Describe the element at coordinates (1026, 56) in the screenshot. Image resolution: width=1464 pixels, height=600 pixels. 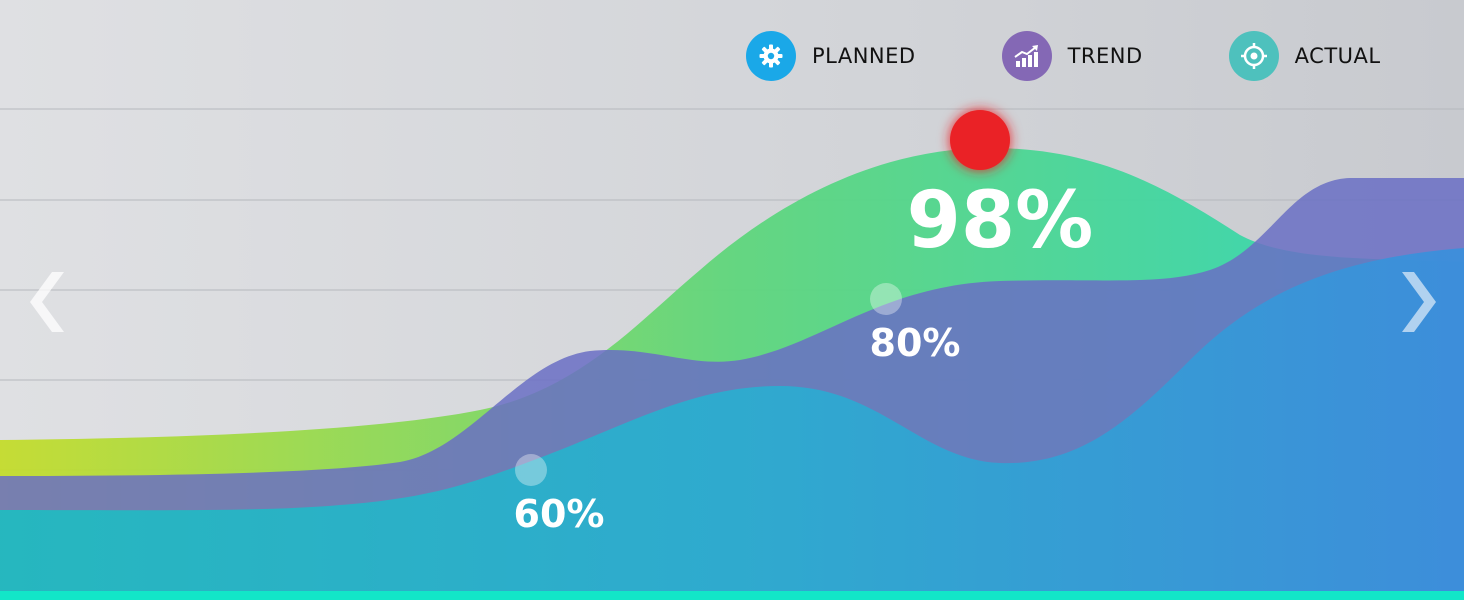
I see `trend-chart-icon` at that location.